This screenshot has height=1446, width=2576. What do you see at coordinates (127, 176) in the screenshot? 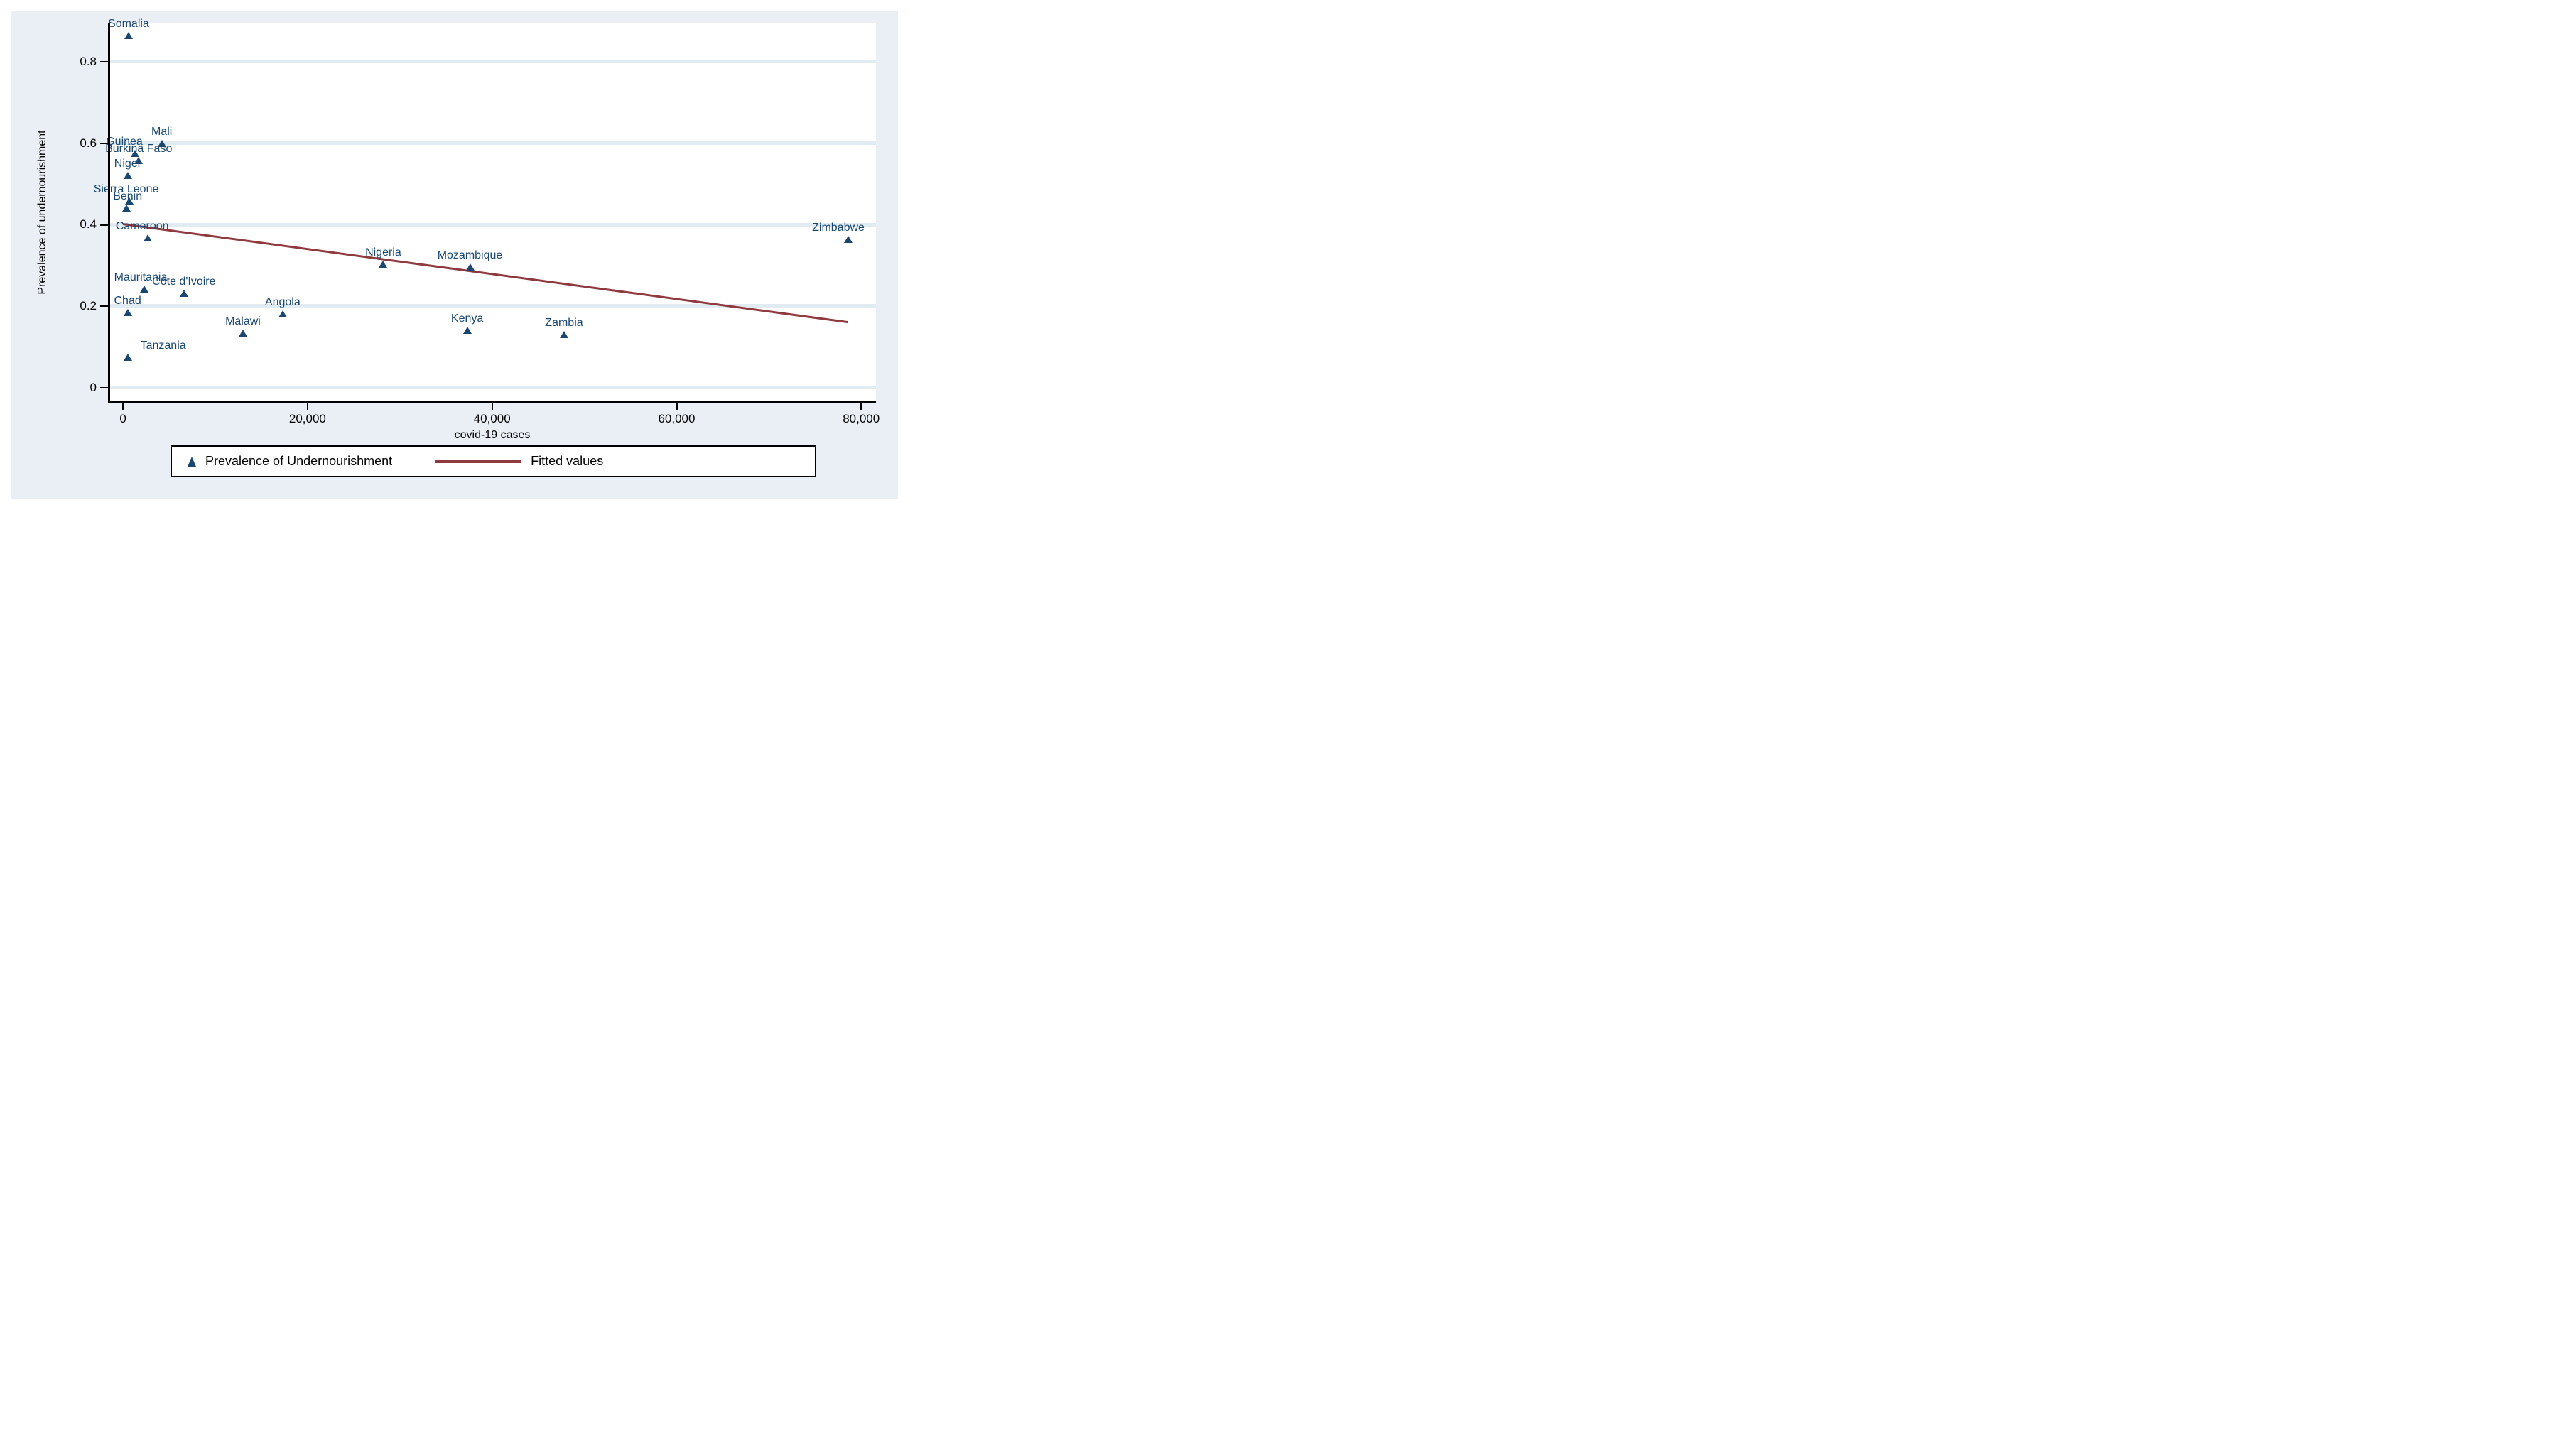
I see `scatter-point-niger` at bounding box center [127, 176].